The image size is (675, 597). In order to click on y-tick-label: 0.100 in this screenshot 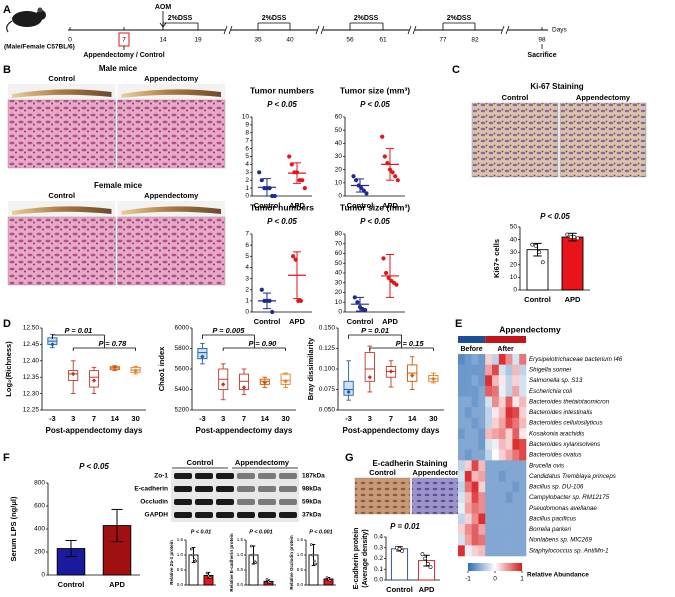, I will do `click(327, 369)`.